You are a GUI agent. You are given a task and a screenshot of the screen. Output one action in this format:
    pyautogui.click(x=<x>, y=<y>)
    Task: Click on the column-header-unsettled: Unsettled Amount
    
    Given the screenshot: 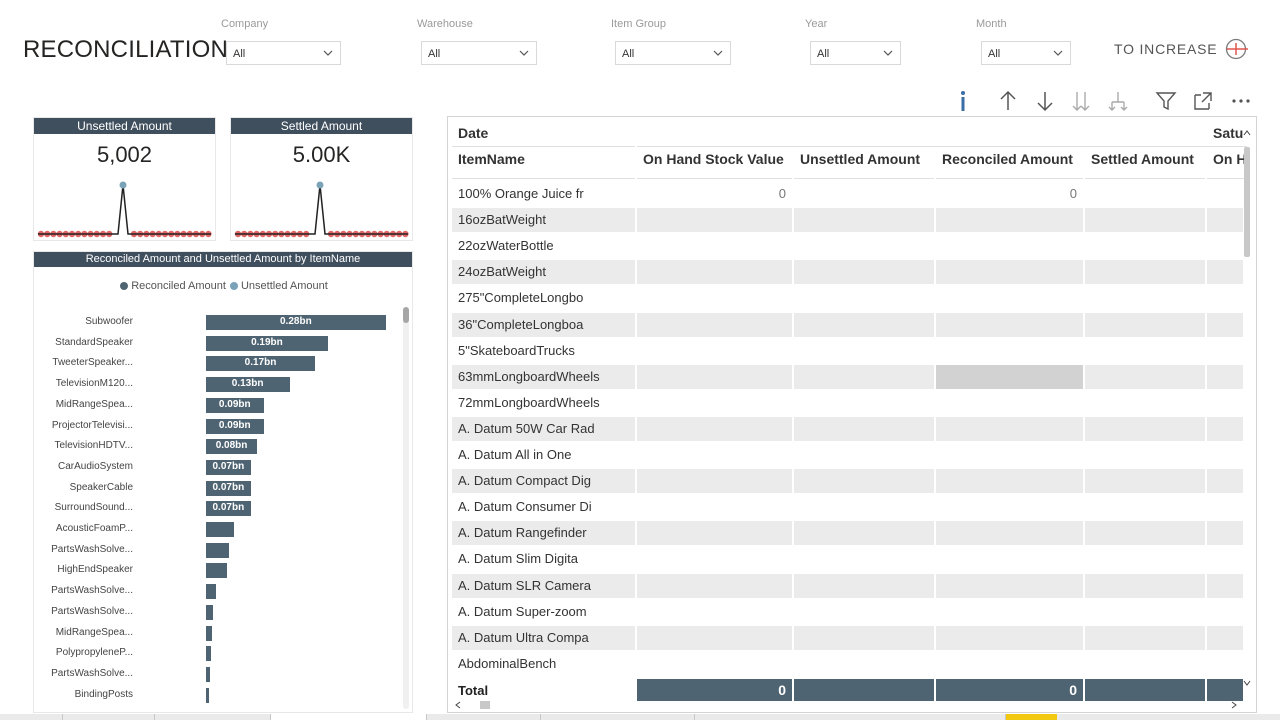 What is the action you would take?
    pyautogui.click(x=864, y=163)
    